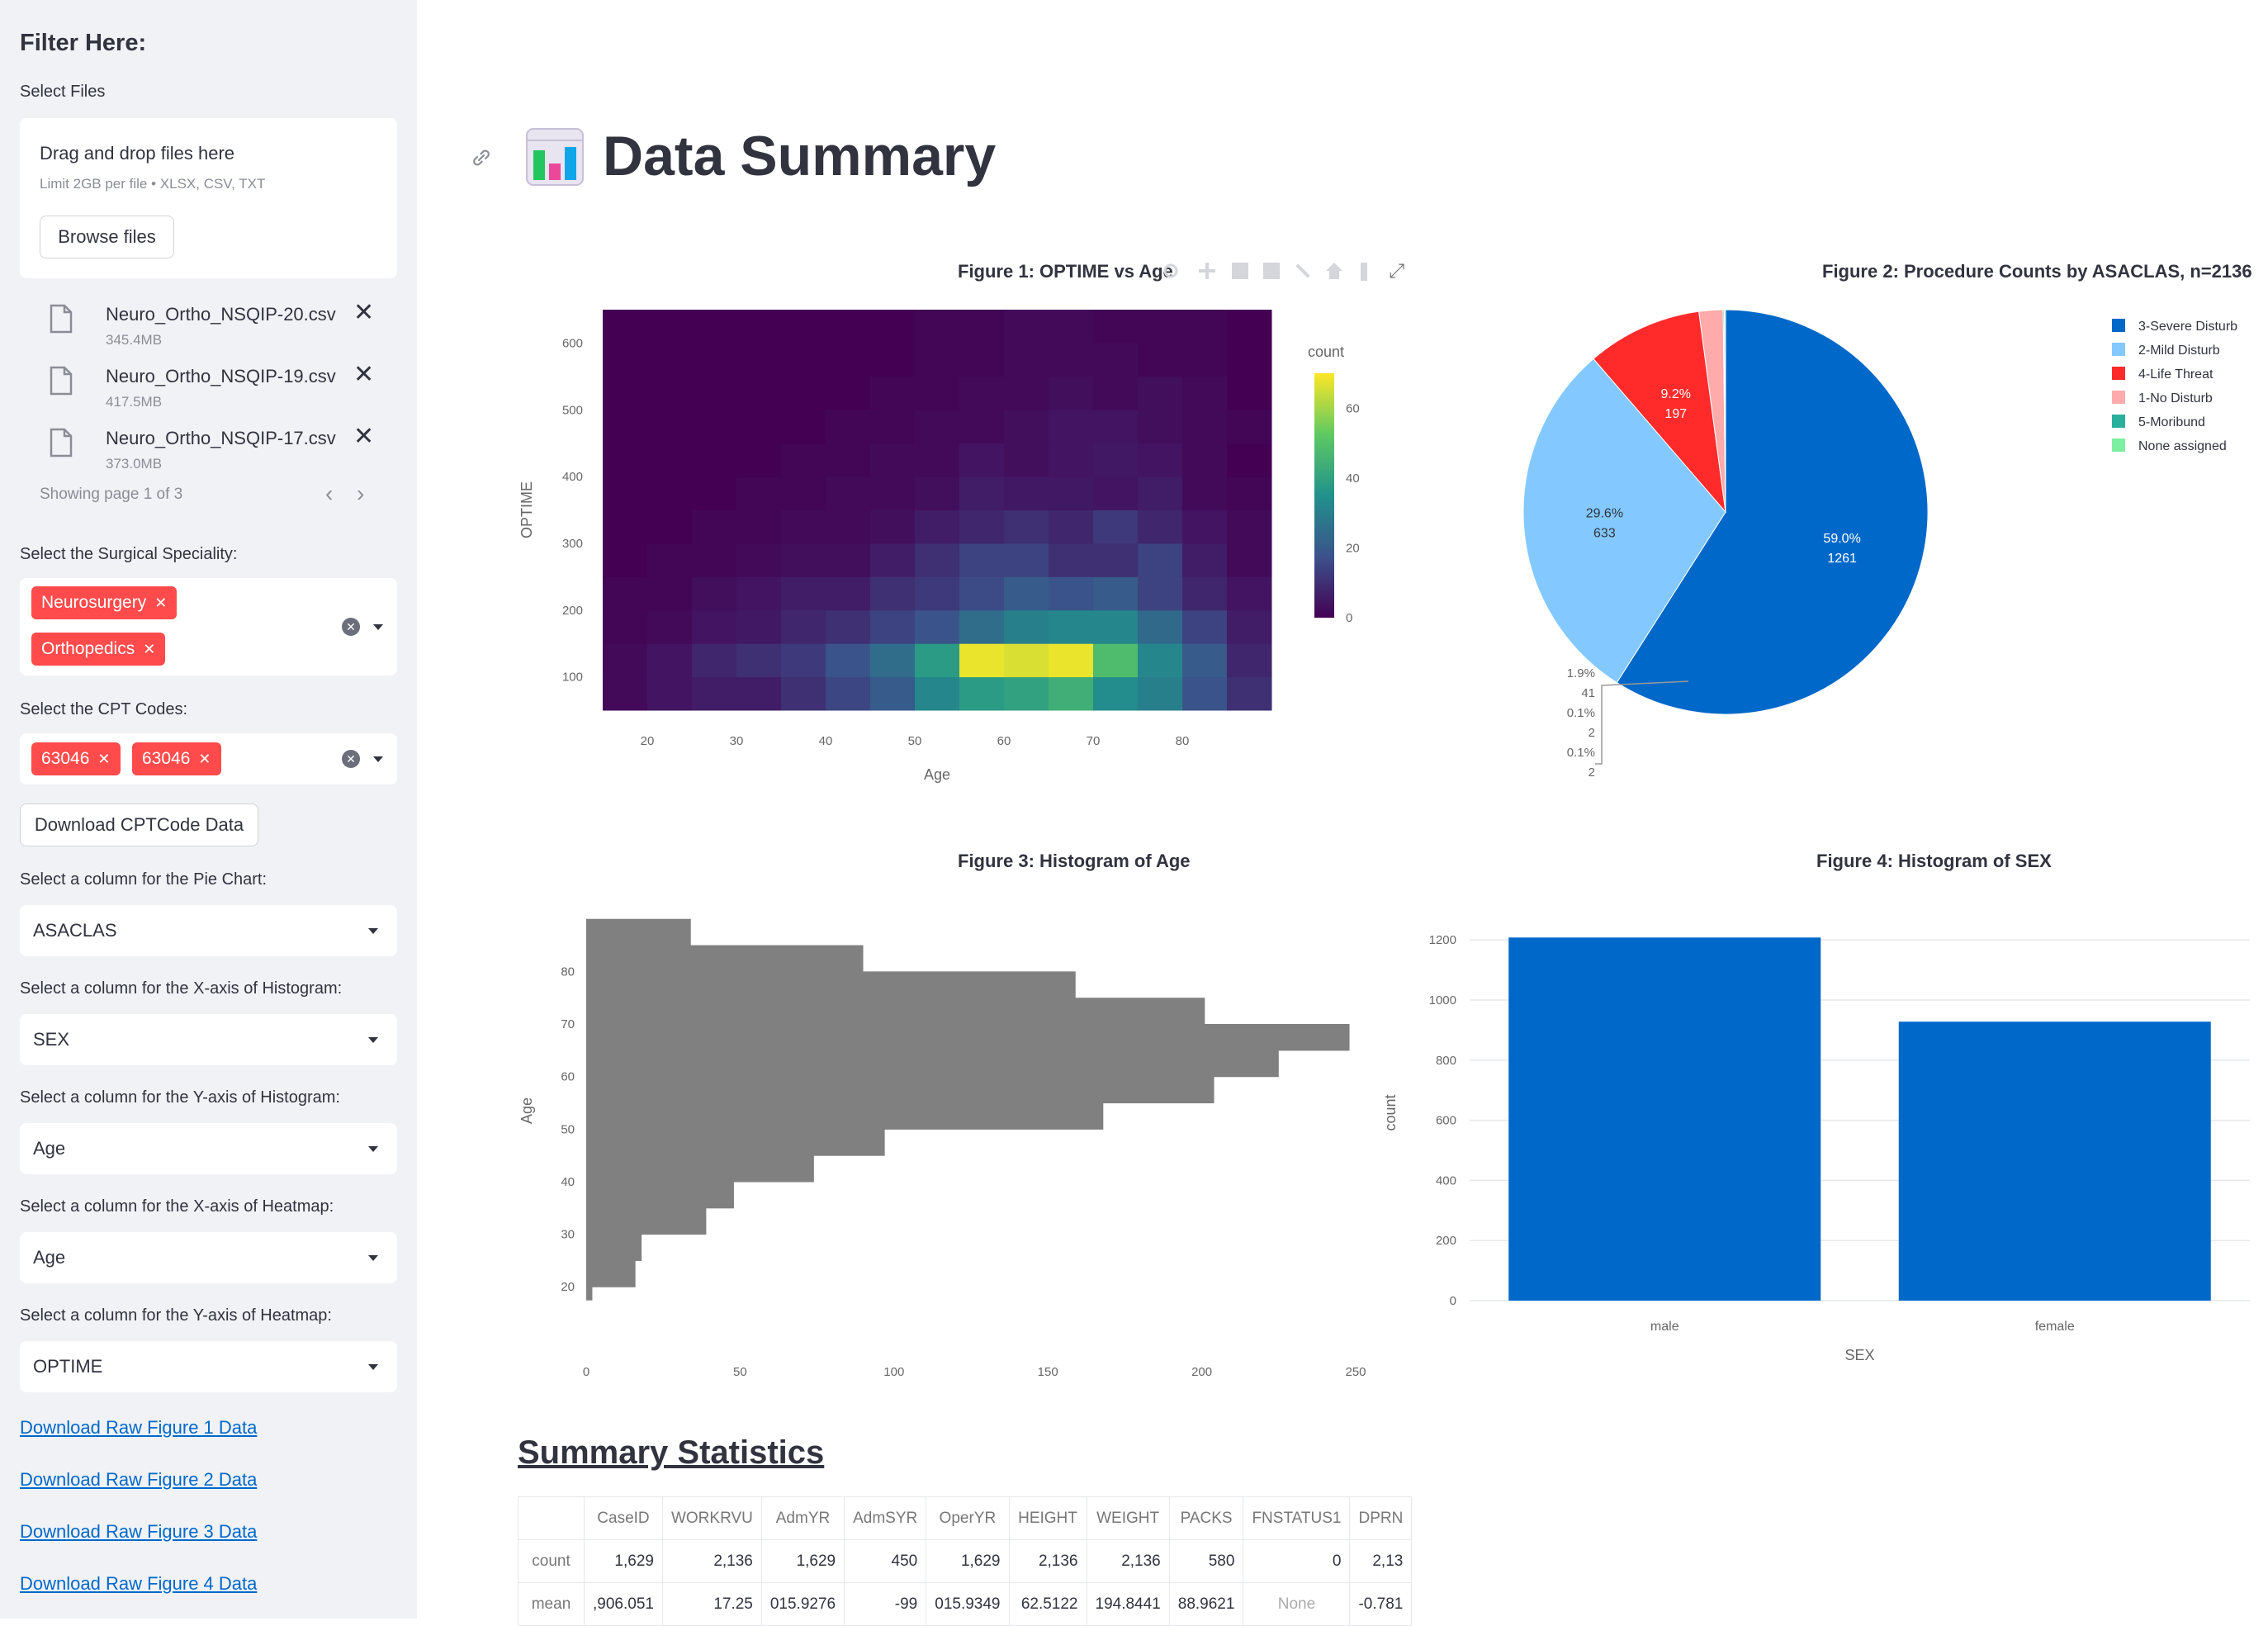  Describe the element at coordinates (737, 741) in the screenshot. I see `x-tick-label: 30` at that location.